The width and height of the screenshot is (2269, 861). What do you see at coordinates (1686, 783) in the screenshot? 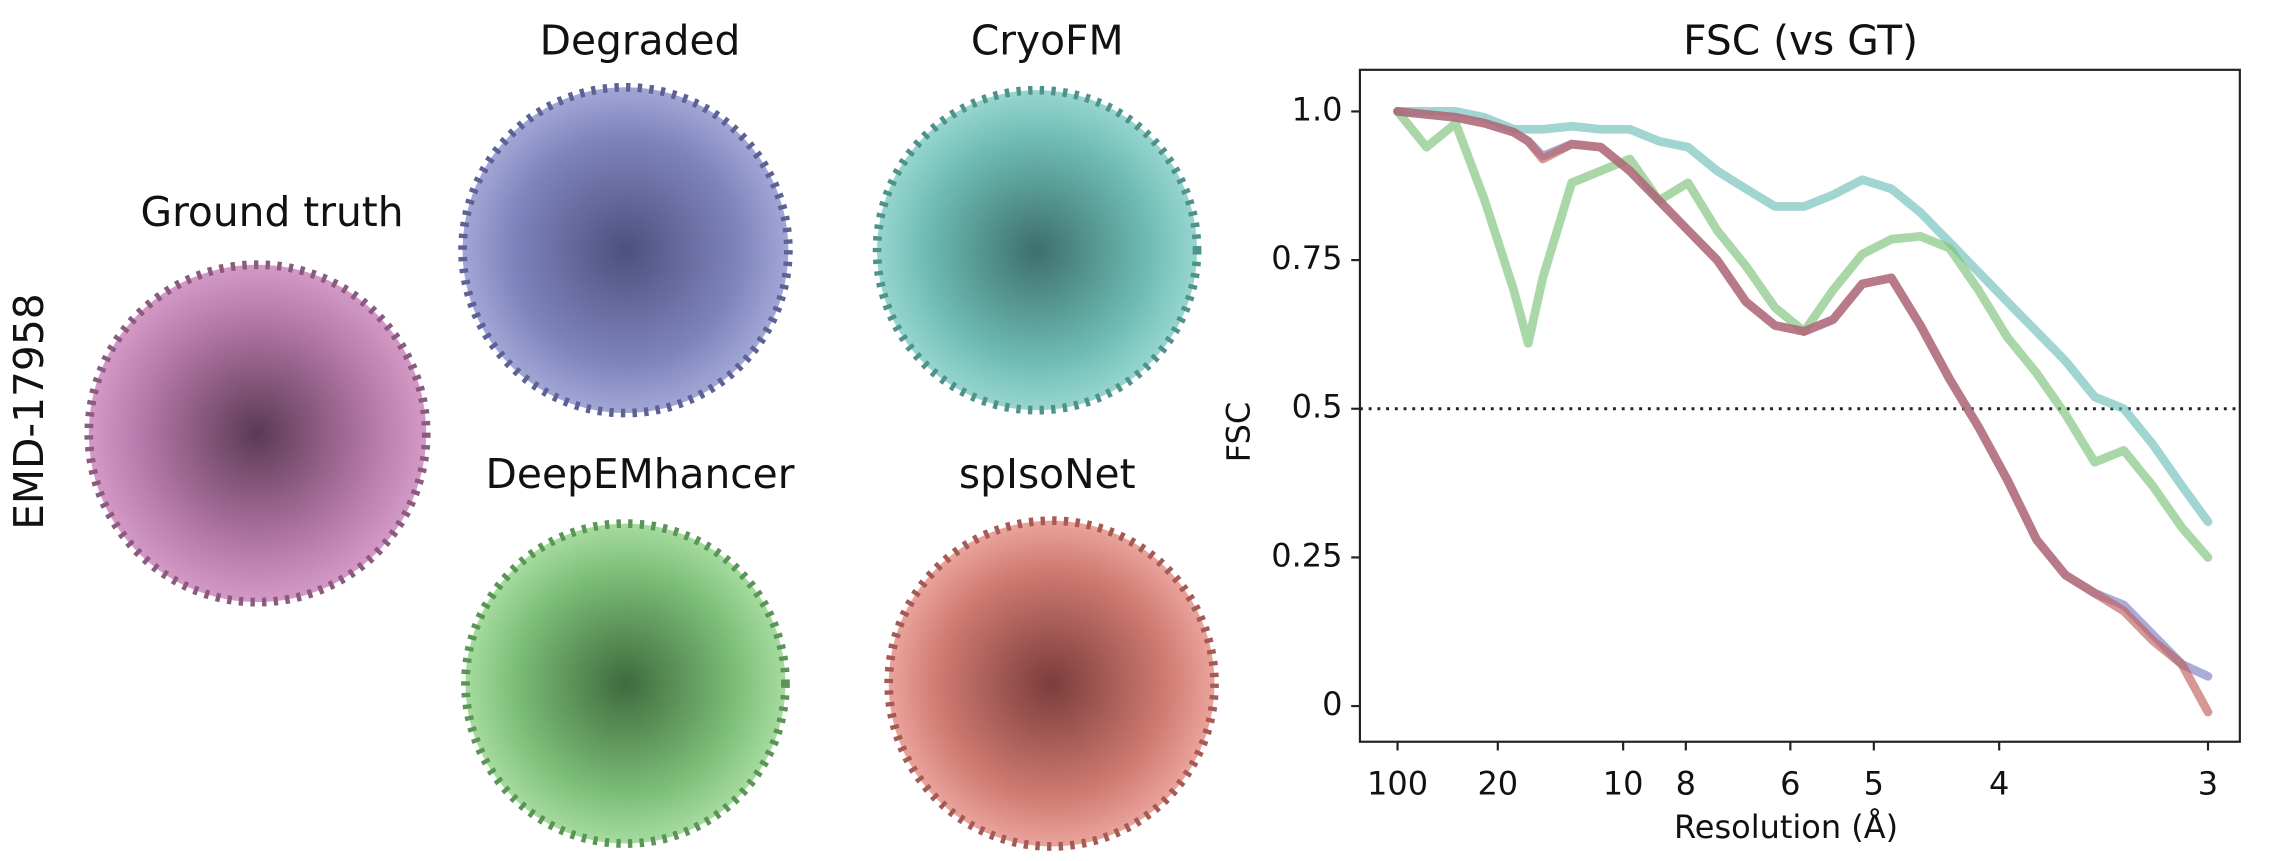
I see `x-tick-label: 8` at bounding box center [1686, 783].